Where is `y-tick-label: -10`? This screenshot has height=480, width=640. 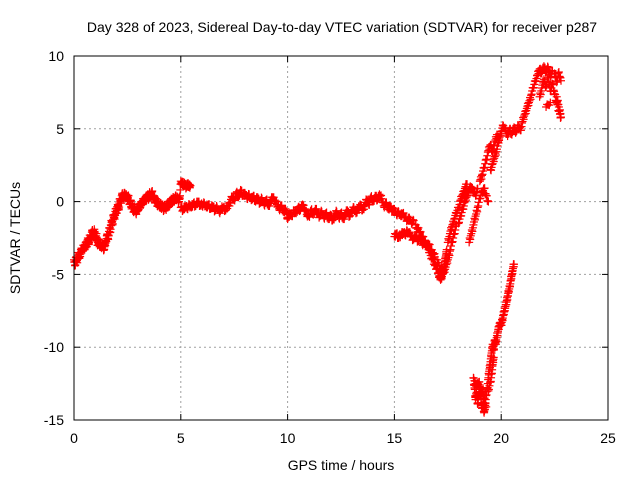 y-tick-label: -10 is located at coordinates (54, 347).